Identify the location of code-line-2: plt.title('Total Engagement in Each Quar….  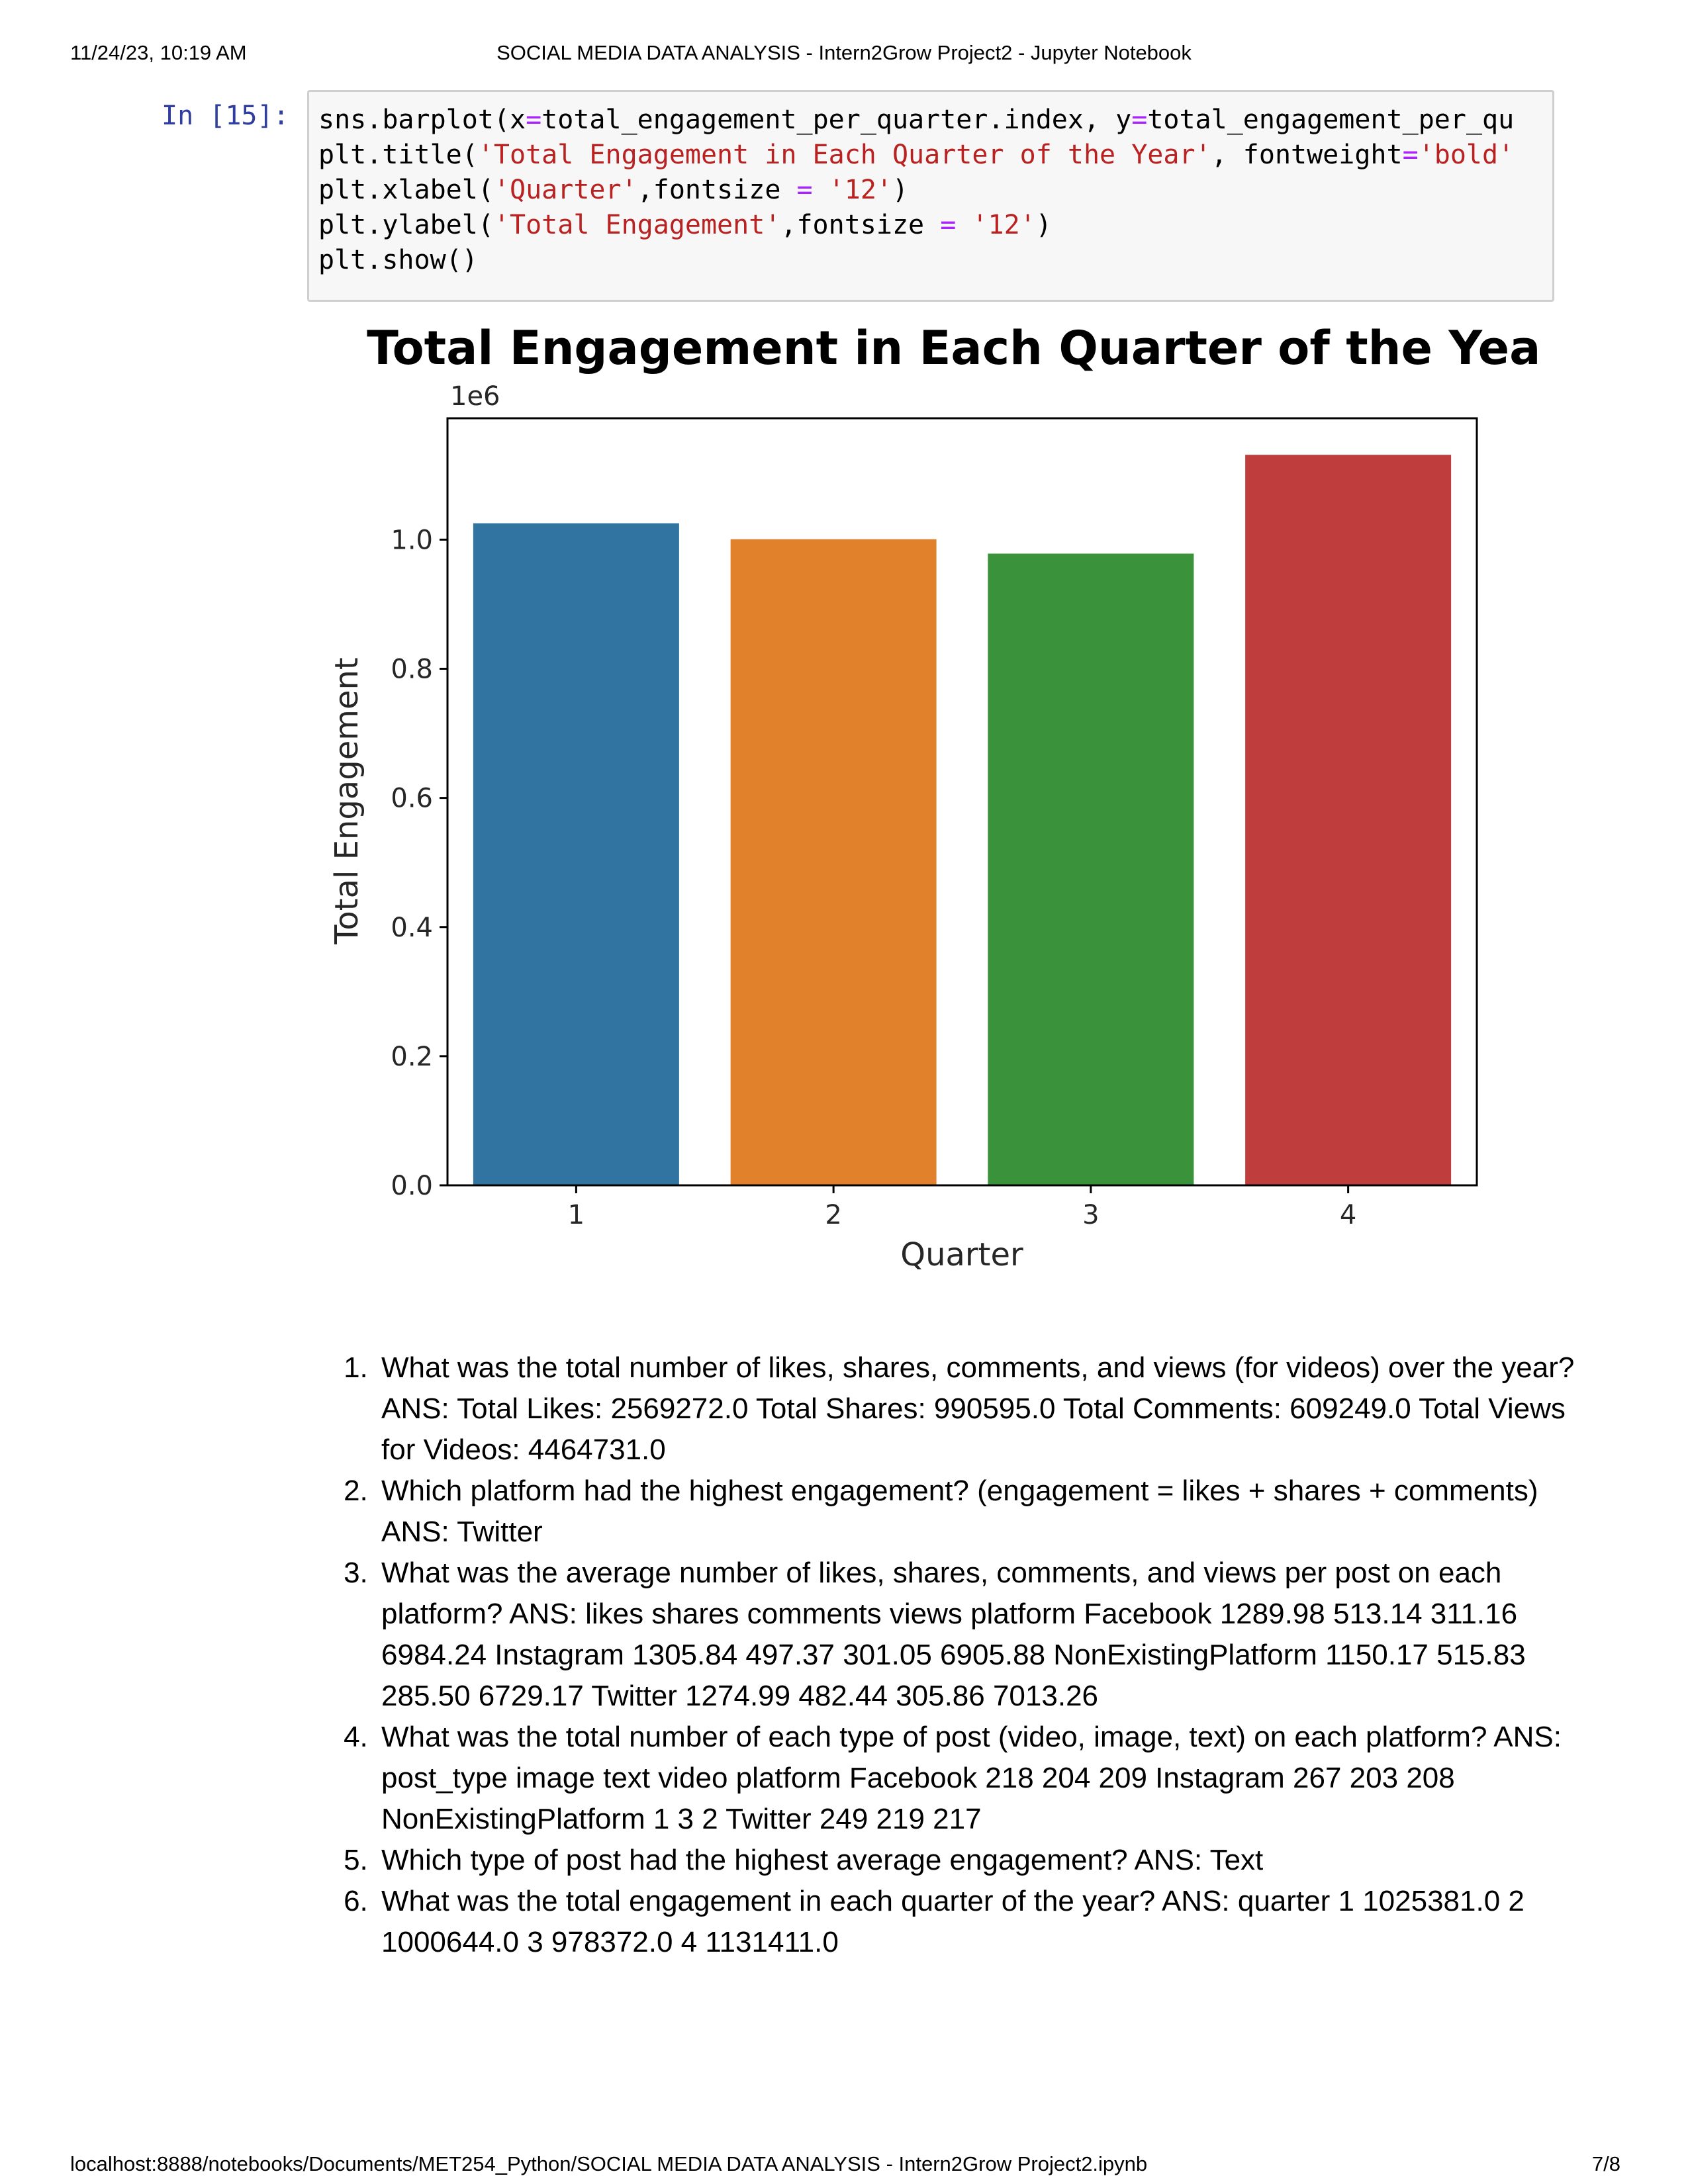
(916, 155).